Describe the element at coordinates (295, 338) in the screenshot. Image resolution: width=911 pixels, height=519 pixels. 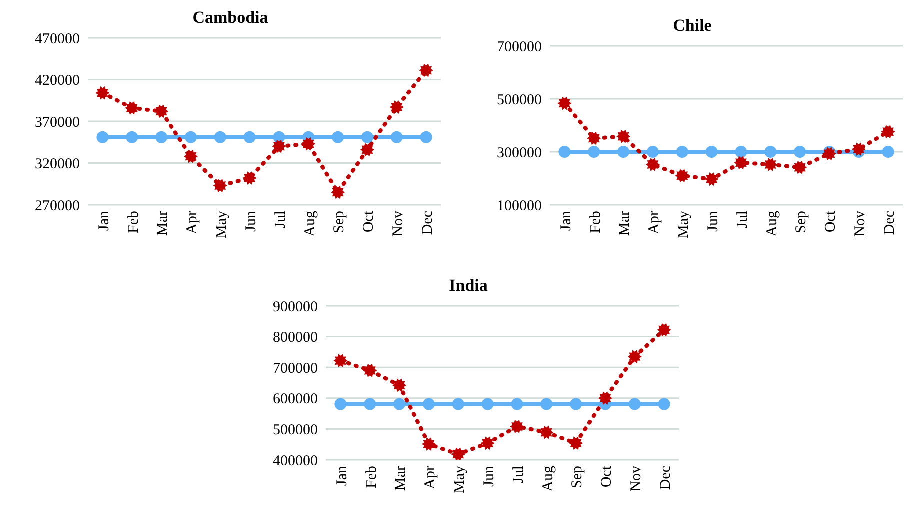
I see `y-tick-label: 800000` at that location.